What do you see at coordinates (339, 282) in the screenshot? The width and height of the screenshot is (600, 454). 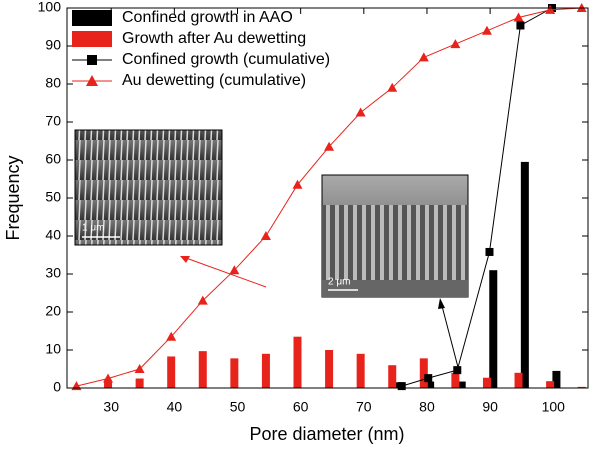 I see `scale-label: 2 μm` at bounding box center [339, 282].